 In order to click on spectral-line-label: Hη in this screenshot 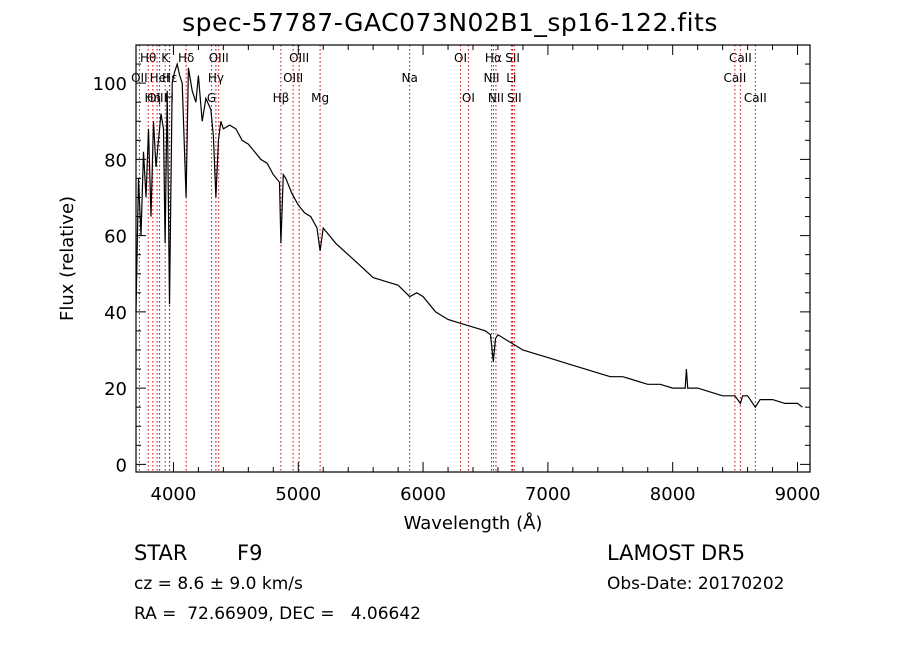, I will do `click(153, 98)`.